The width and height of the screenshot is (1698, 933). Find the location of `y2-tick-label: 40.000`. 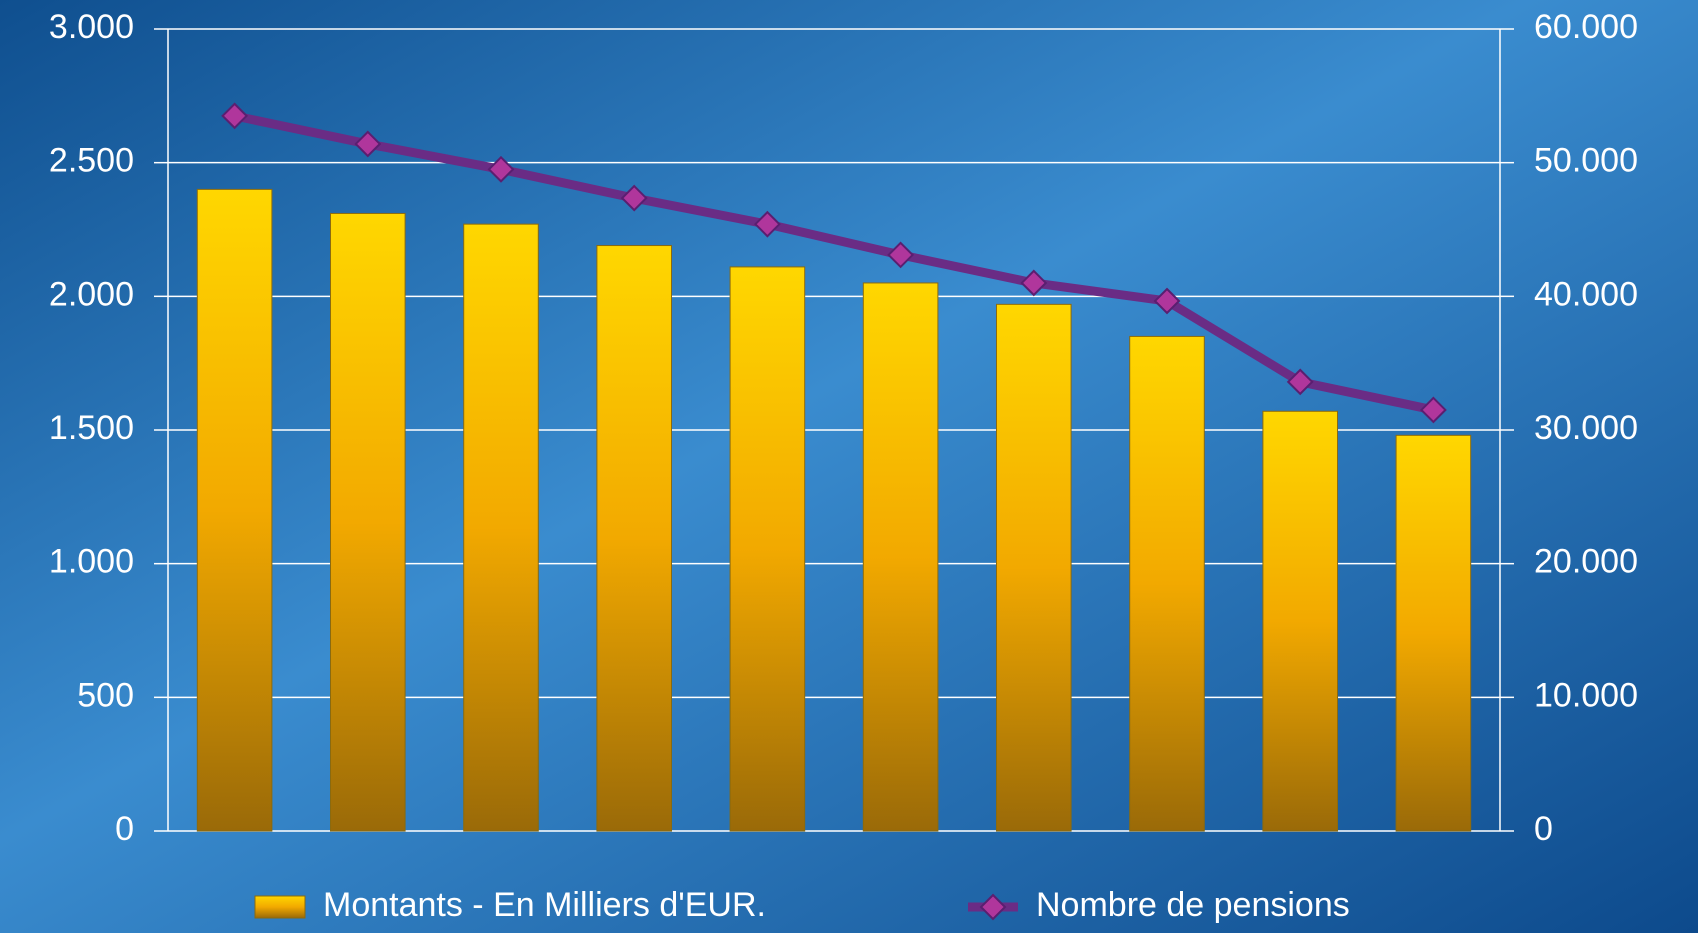

y2-tick-label: 40.000 is located at coordinates (1586, 294).